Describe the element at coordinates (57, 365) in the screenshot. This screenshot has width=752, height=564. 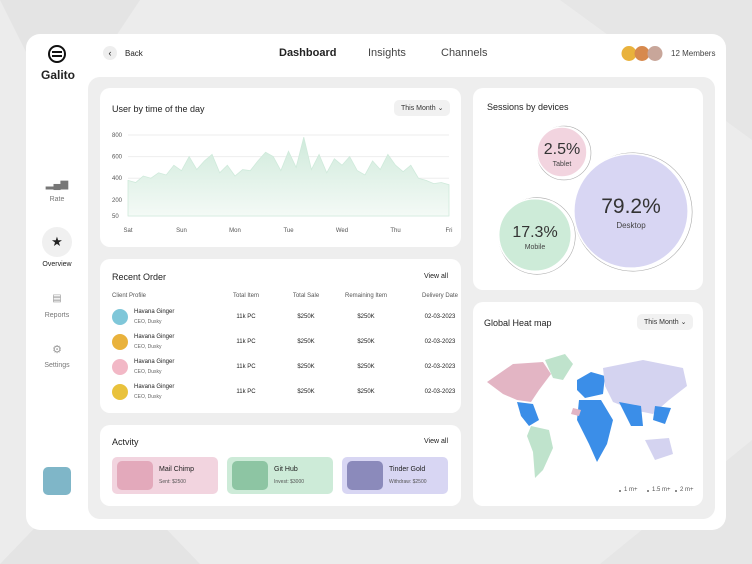
I see `nav-item: Settings` at that location.